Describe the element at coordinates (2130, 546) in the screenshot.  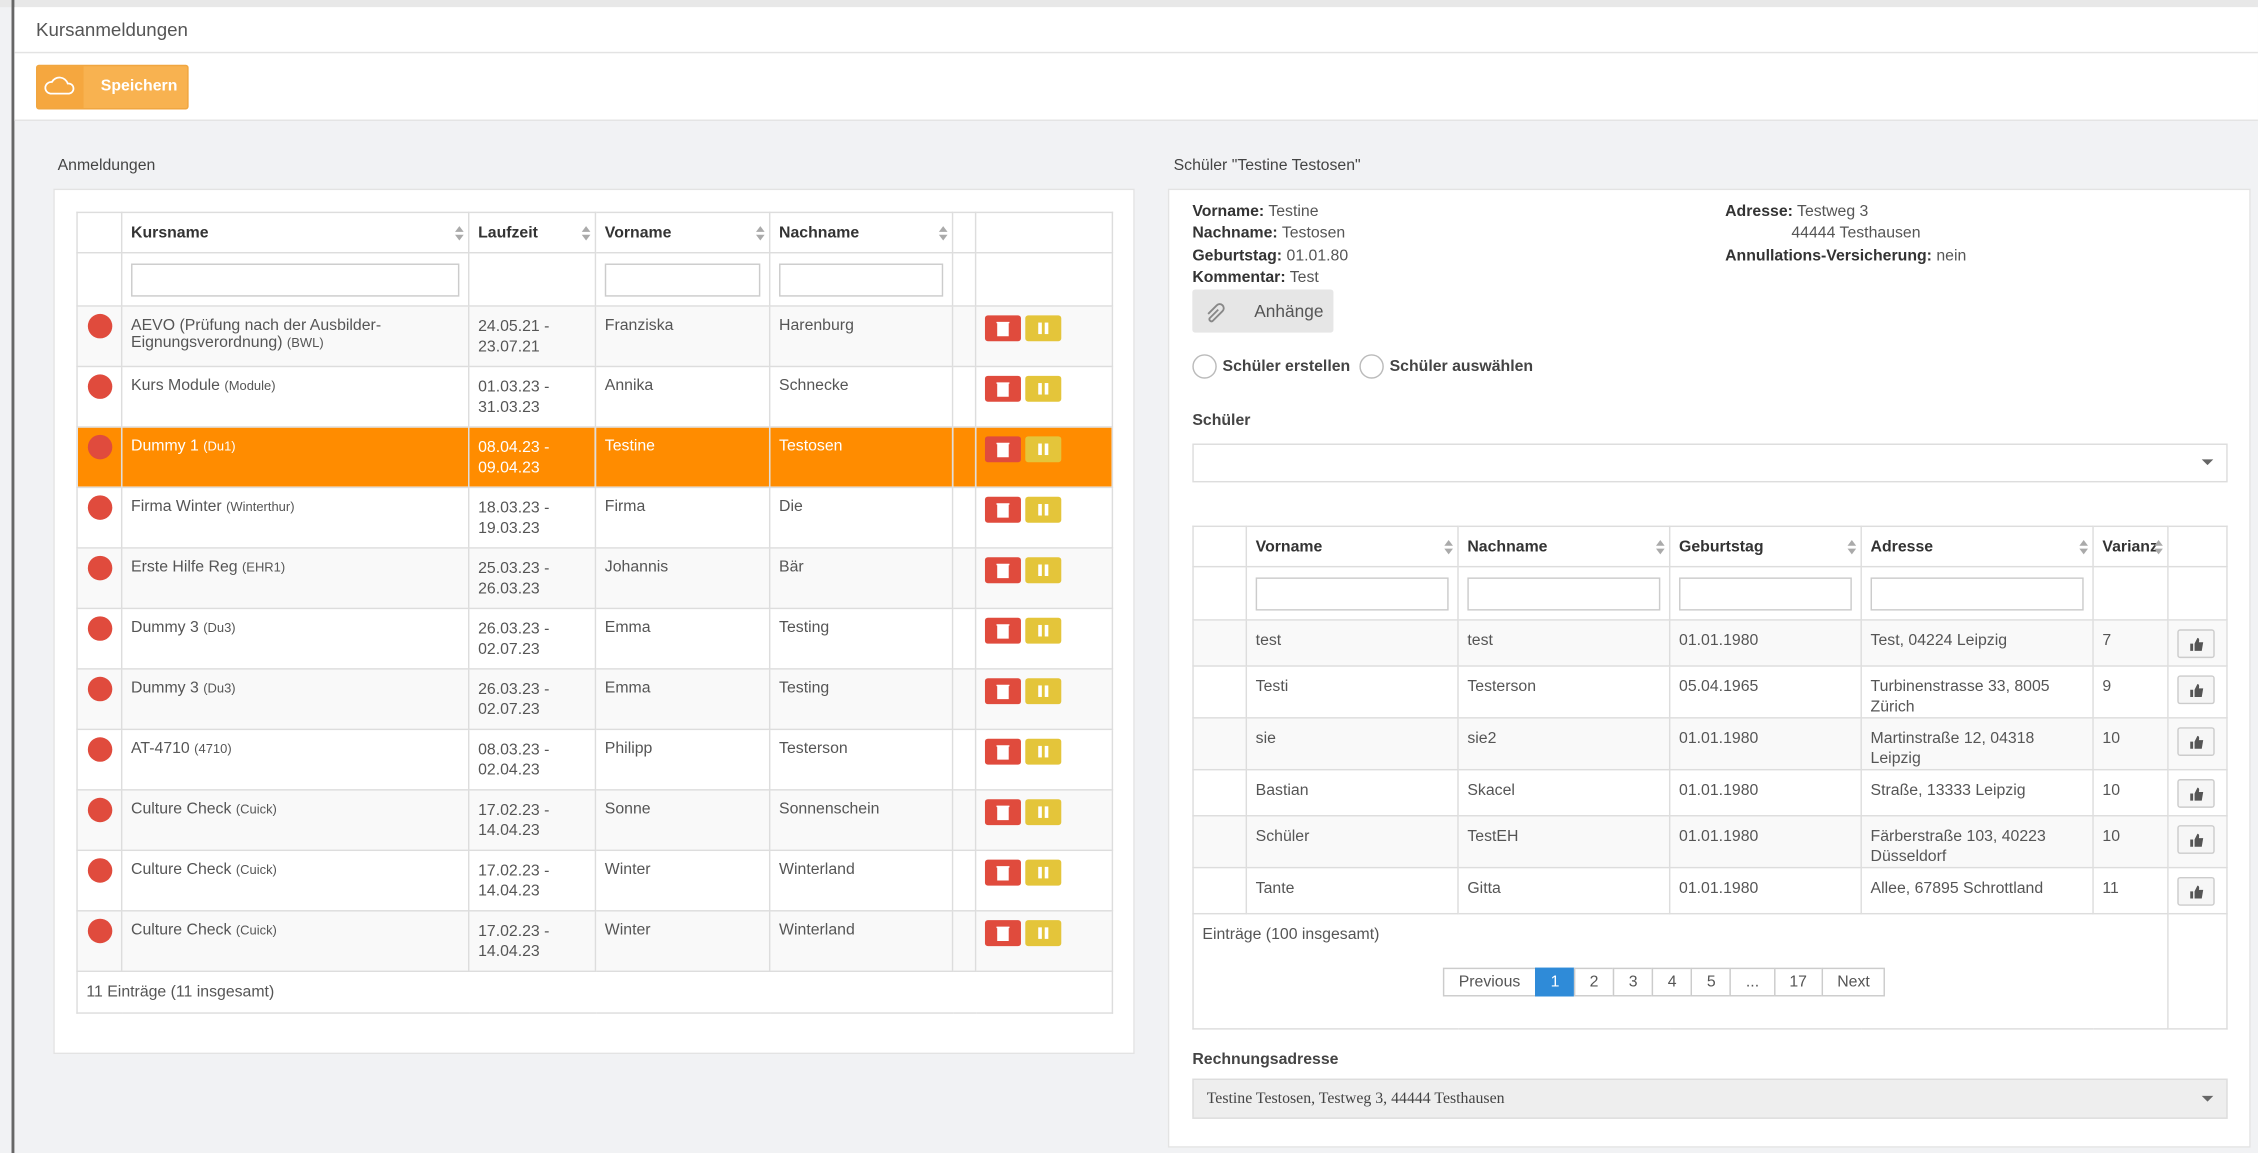
I see `column-header: Varianz` at that location.